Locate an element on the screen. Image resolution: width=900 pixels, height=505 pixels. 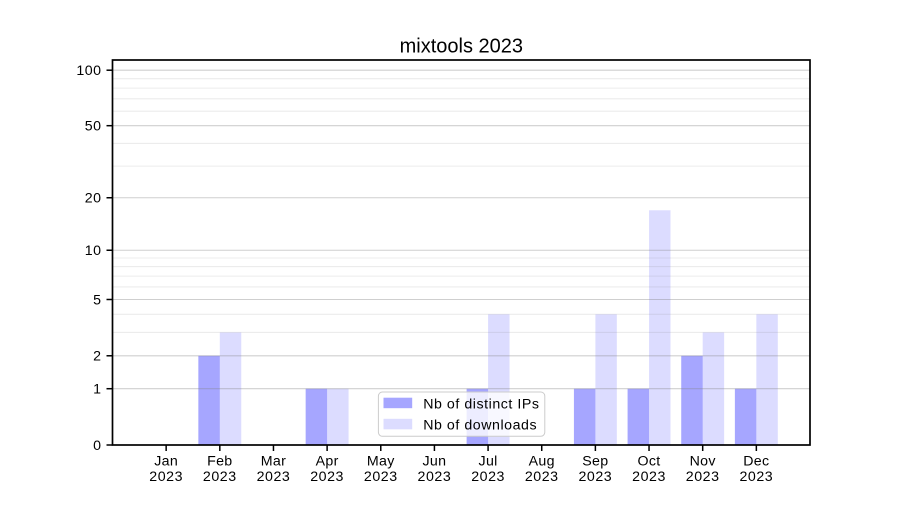
svg-text: Nov is located at coordinates (703, 462).